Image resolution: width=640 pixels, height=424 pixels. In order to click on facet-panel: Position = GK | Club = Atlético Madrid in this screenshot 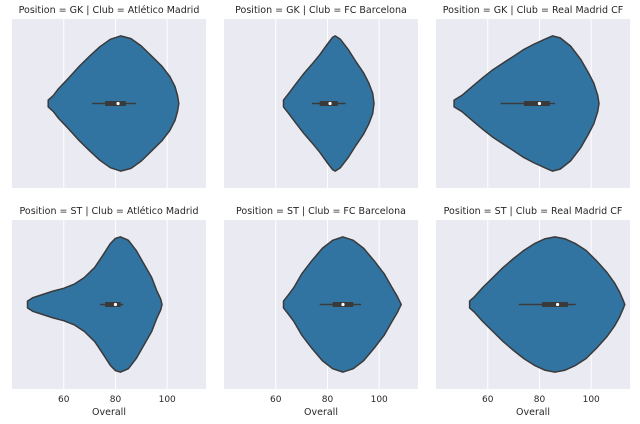, I will do `click(109, 96)`.